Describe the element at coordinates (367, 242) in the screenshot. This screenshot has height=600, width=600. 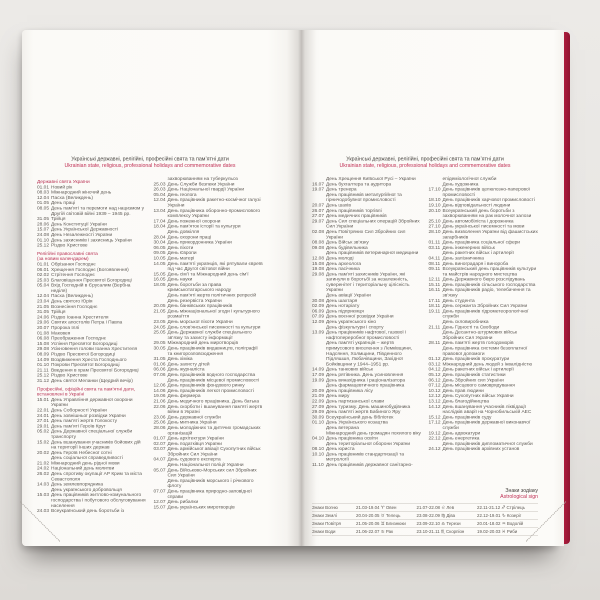
I see `holiday-entry: 08.08 День Військ зв’язку` at that location.